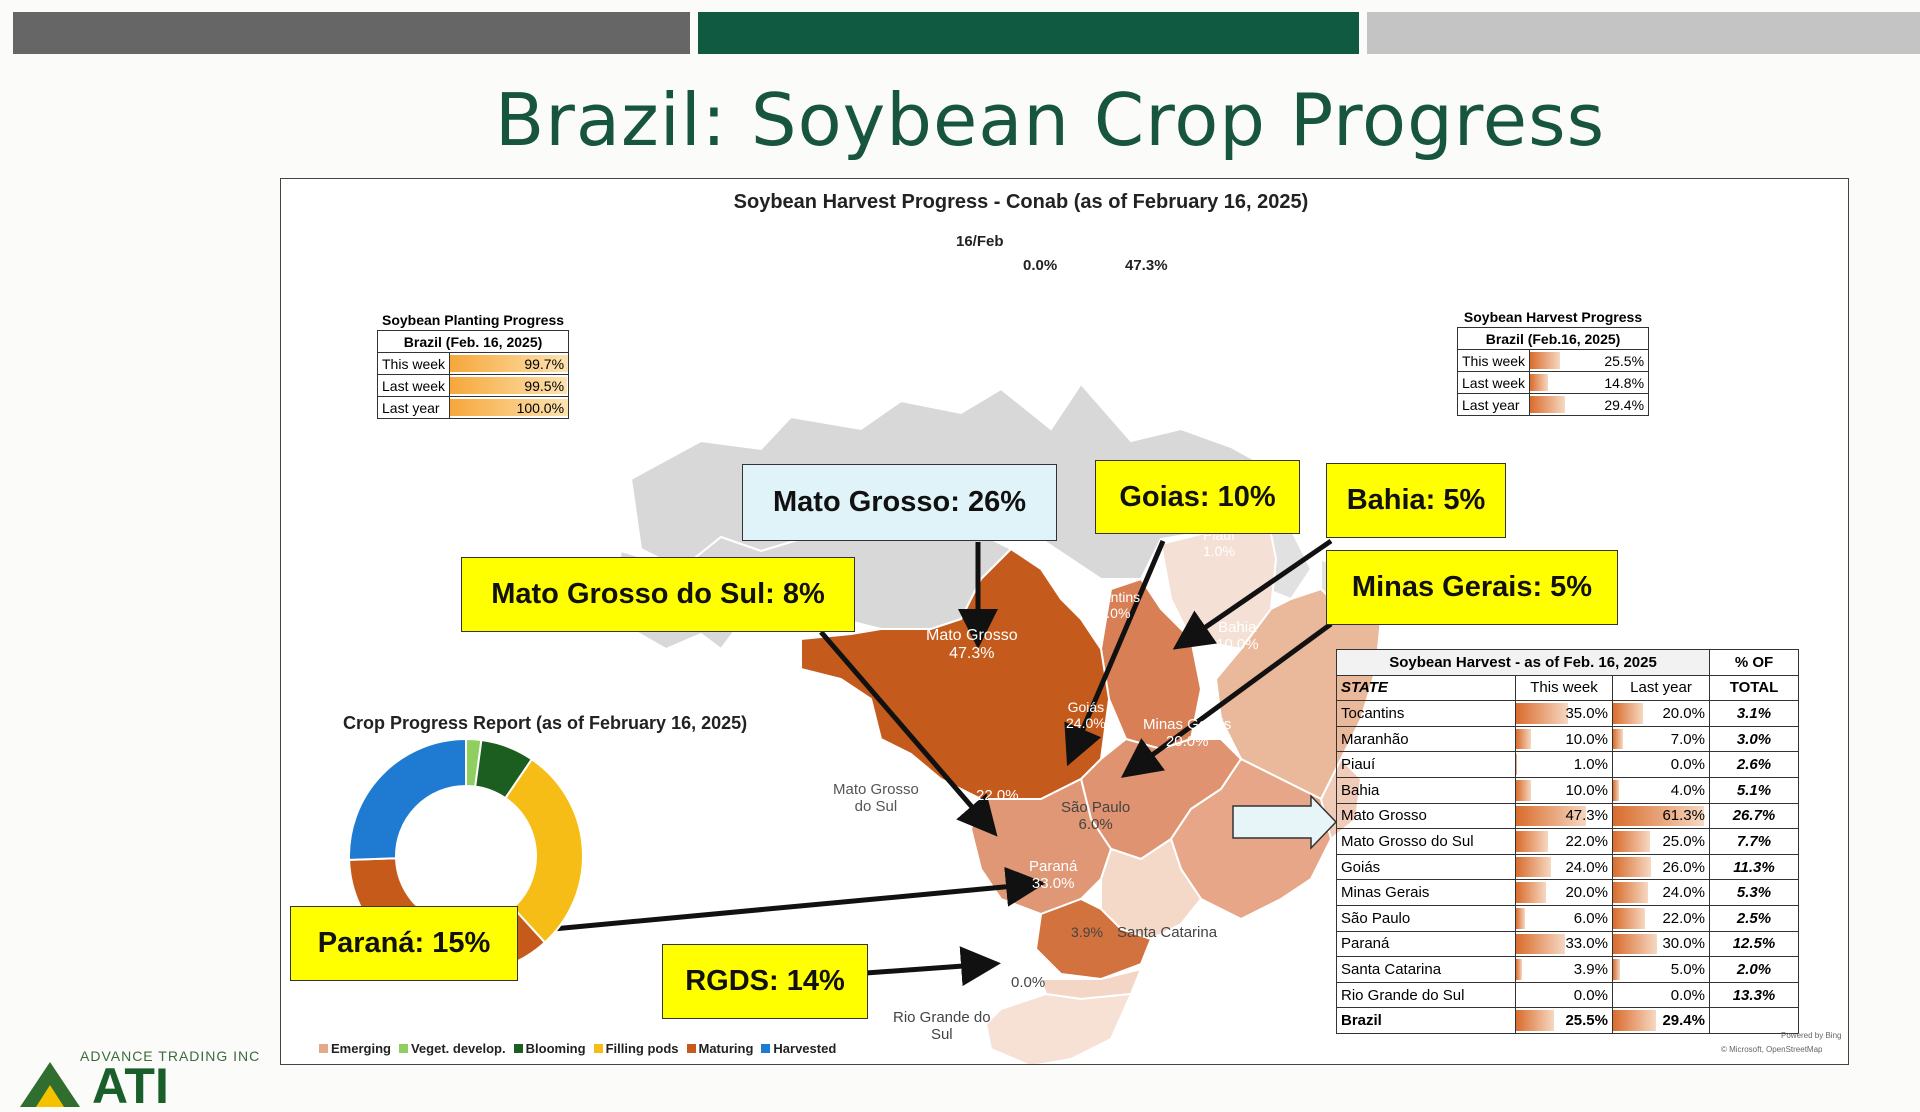  I want to click on scale-date: 16/Feb, so click(980, 241).